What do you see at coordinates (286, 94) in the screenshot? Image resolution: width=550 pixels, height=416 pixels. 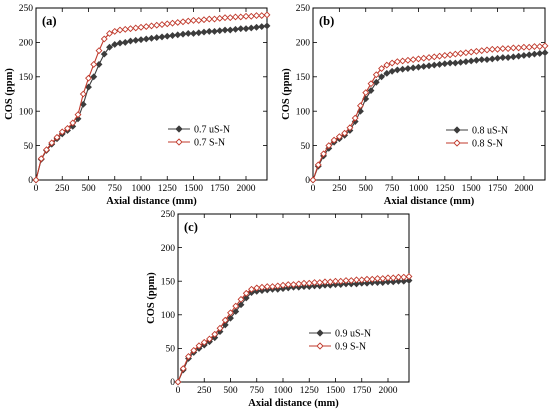 I see `y-axis-title: COS (ppm)` at bounding box center [286, 94].